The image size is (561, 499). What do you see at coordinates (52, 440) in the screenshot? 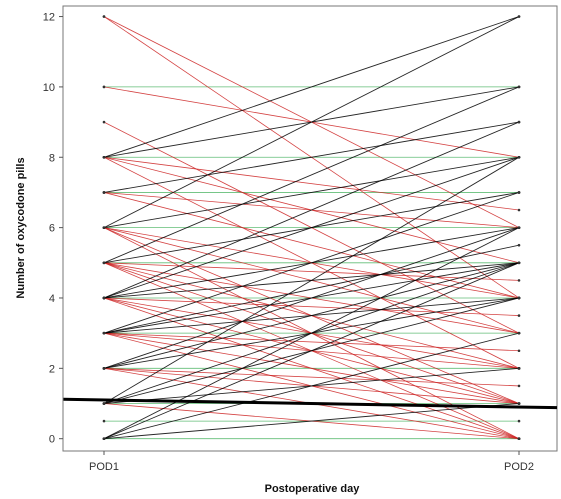
I see `y-tick-label-0: 0` at bounding box center [52, 440].